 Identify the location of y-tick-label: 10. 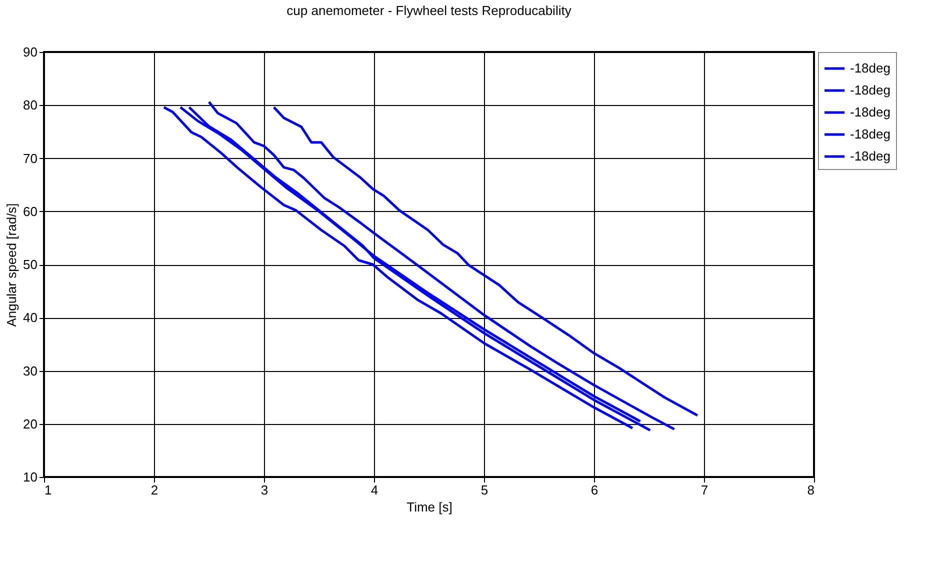
(30, 477).